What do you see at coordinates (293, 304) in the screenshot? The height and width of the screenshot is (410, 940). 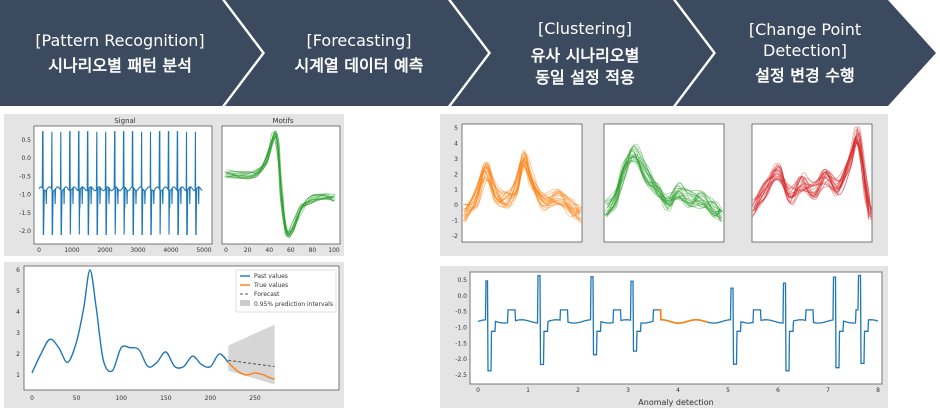 I see `legend-interval: 0.95% prediction intervals` at bounding box center [293, 304].